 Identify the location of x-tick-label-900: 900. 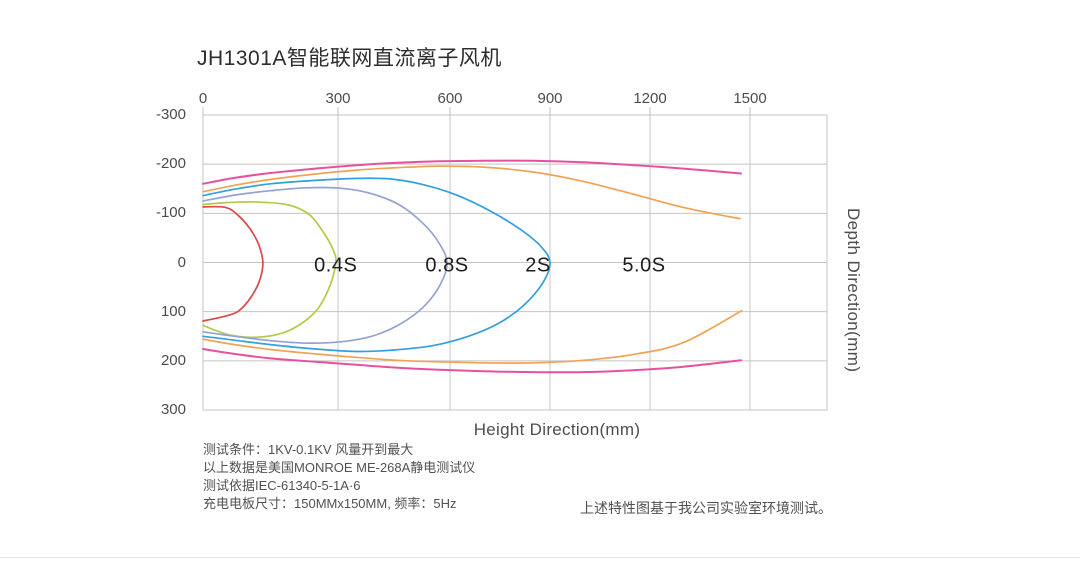
(550, 98).